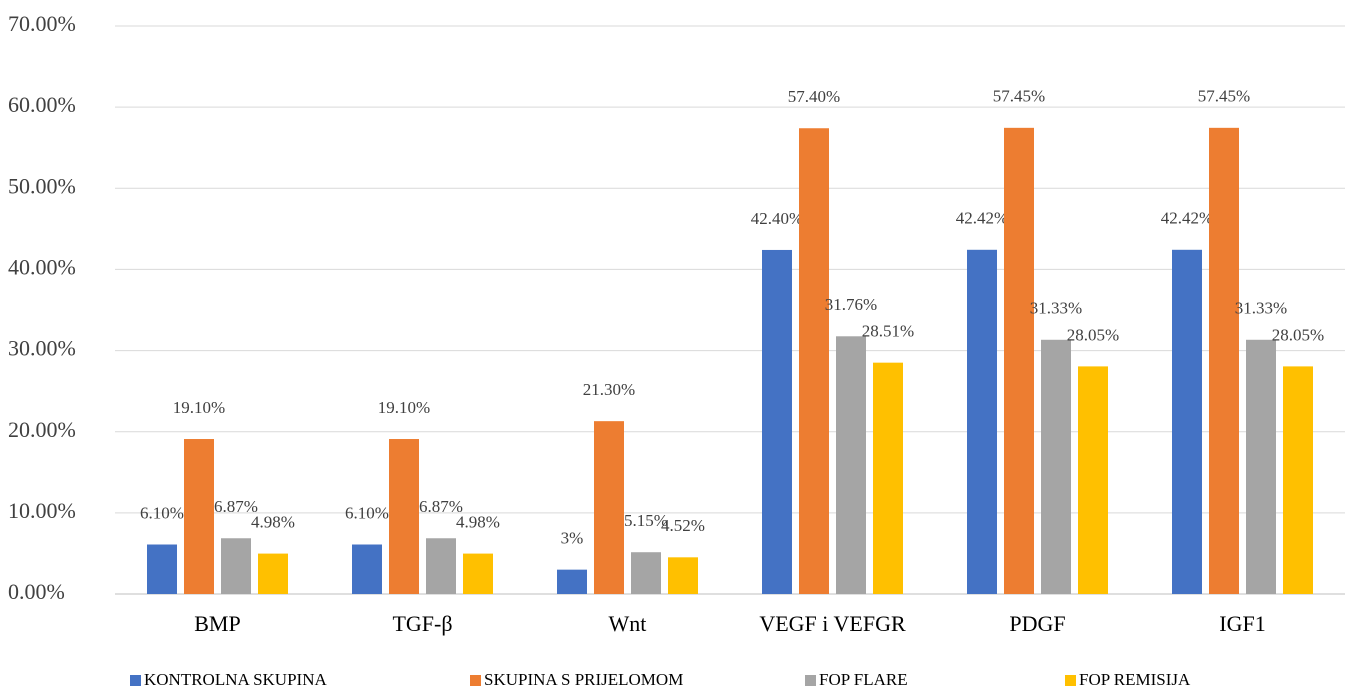 The width and height of the screenshot is (1351, 691). I want to click on value-label: 4.52%, so click(683, 525).